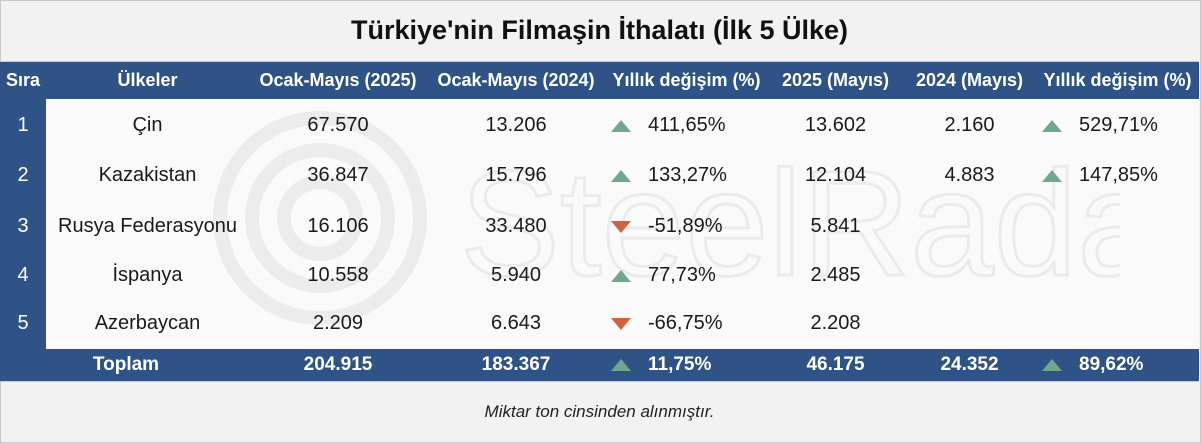 The height and width of the screenshot is (443, 1201). What do you see at coordinates (147, 226) in the screenshot?
I see `country-cell: Rusya Federasyonu` at bounding box center [147, 226].